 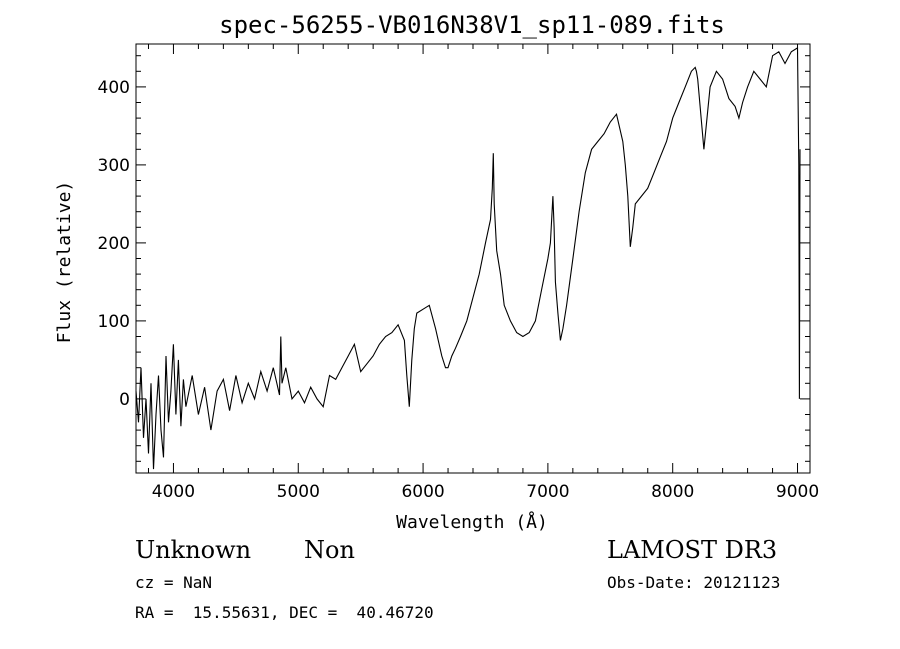 I want to click on y-tick-label: 300, so click(x=114, y=166).